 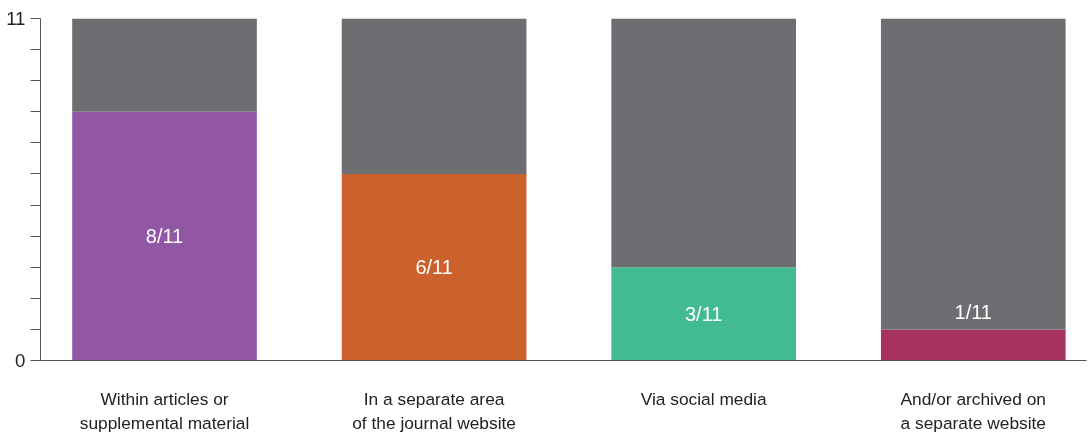 What do you see at coordinates (434, 410) in the screenshot?
I see `x-tick-label: In a separate area of the journal website` at bounding box center [434, 410].